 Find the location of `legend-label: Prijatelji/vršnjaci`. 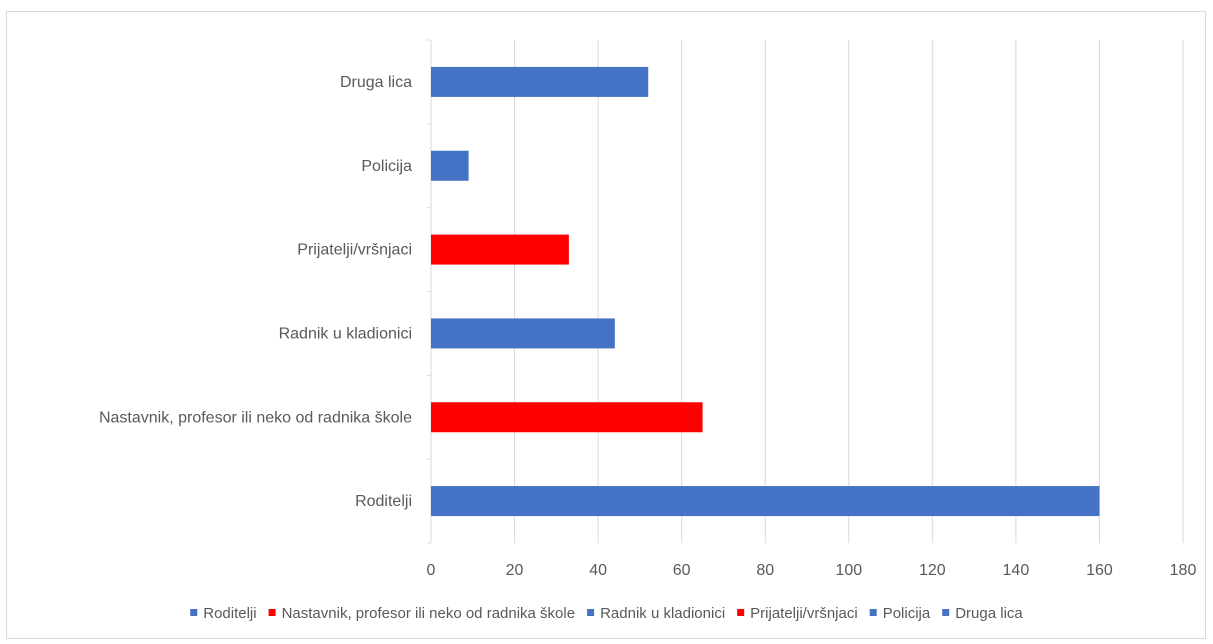

legend-label: Prijatelji/vršnjaci is located at coordinates (804, 613).